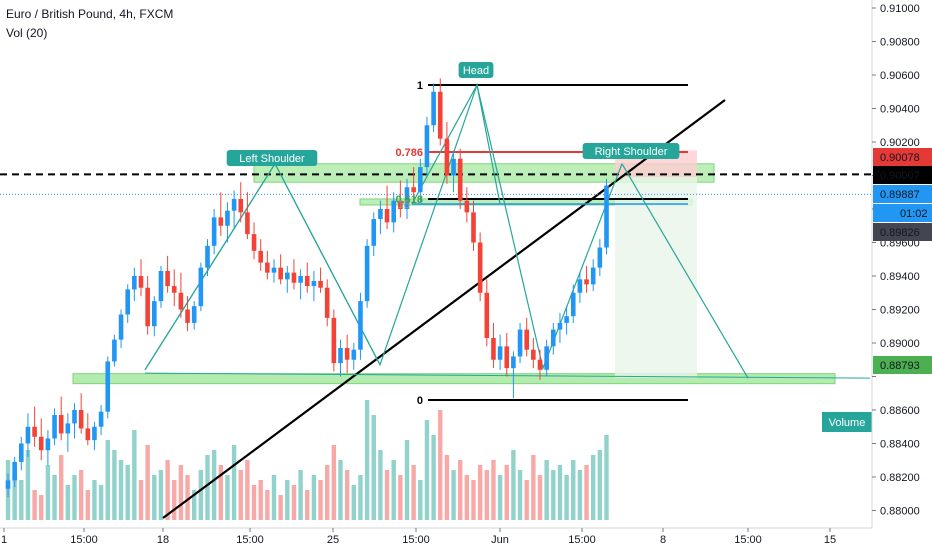 Image resolution: width=932 pixels, height=550 pixels. Describe the element at coordinates (656, 277) in the screenshot. I see `take-profit-area` at that location.